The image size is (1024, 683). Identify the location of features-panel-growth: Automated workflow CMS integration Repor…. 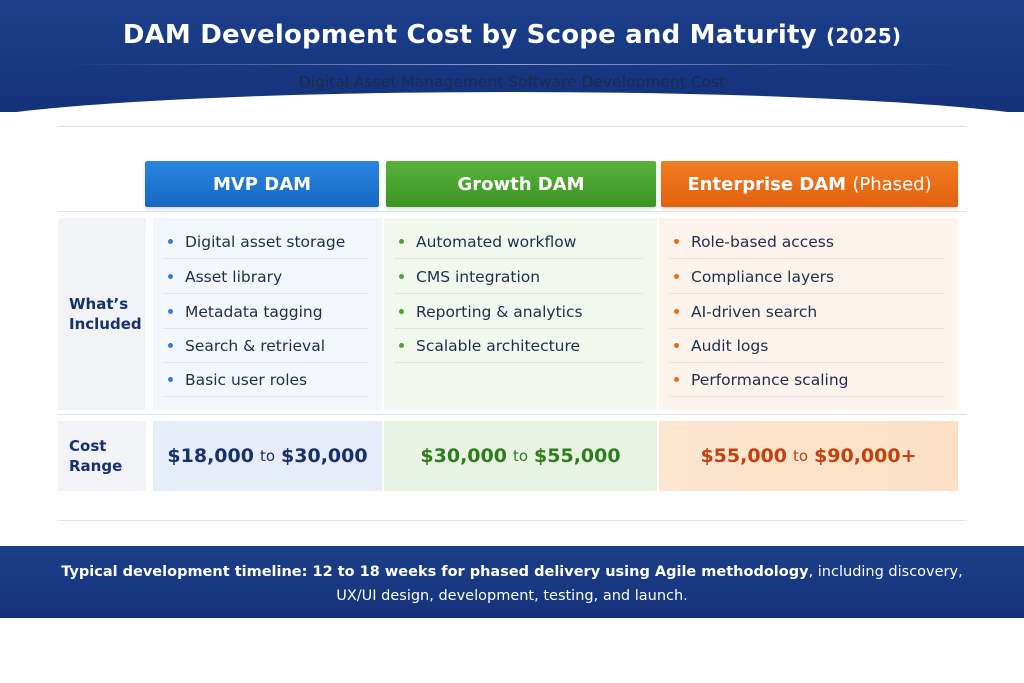
(520, 314).